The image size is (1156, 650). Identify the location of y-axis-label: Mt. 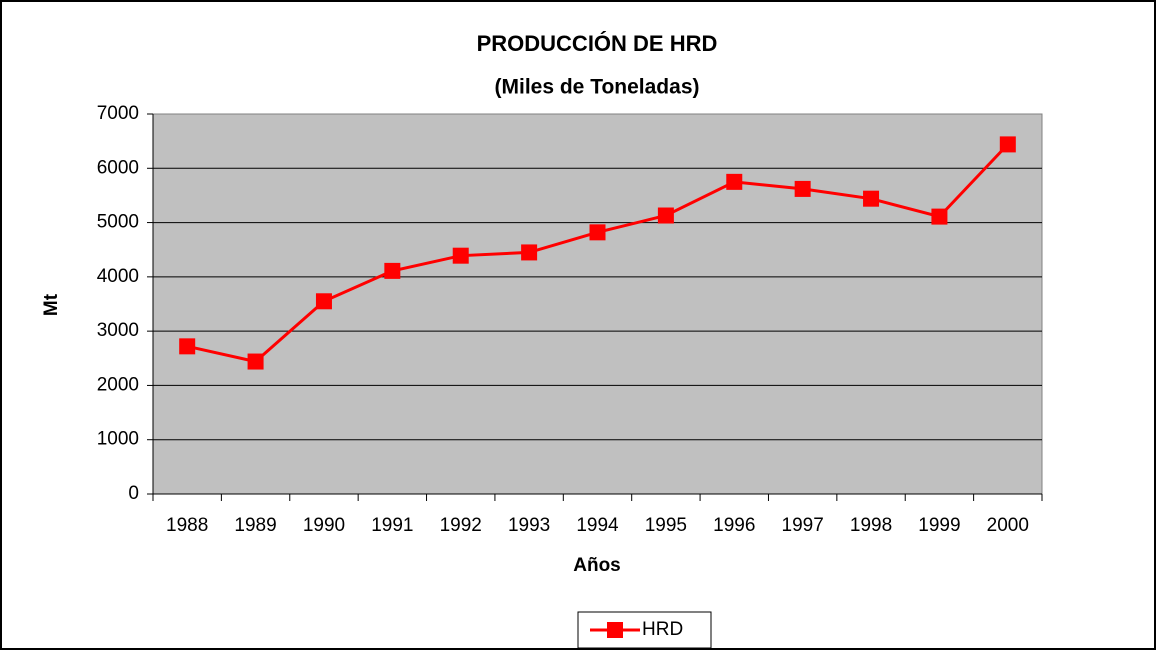
(51, 304).